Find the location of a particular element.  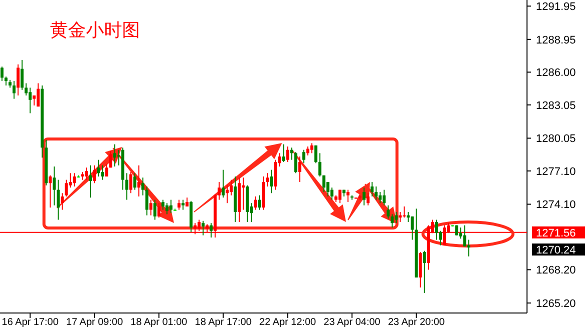

x-tick-label: 18 Apr 17:00 is located at coordinates (223, 322).